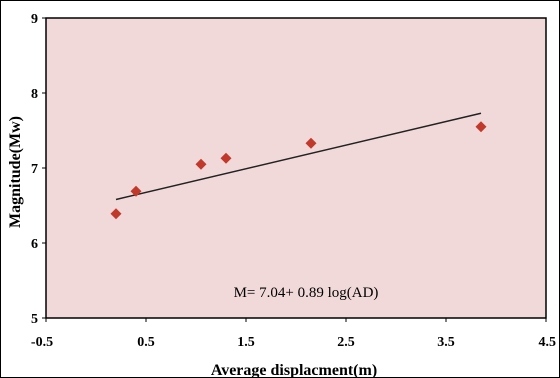  Describe the element at coordinates (346, 342) in the screenshot. I see `x-tick-label-4: 2.5` at that location.